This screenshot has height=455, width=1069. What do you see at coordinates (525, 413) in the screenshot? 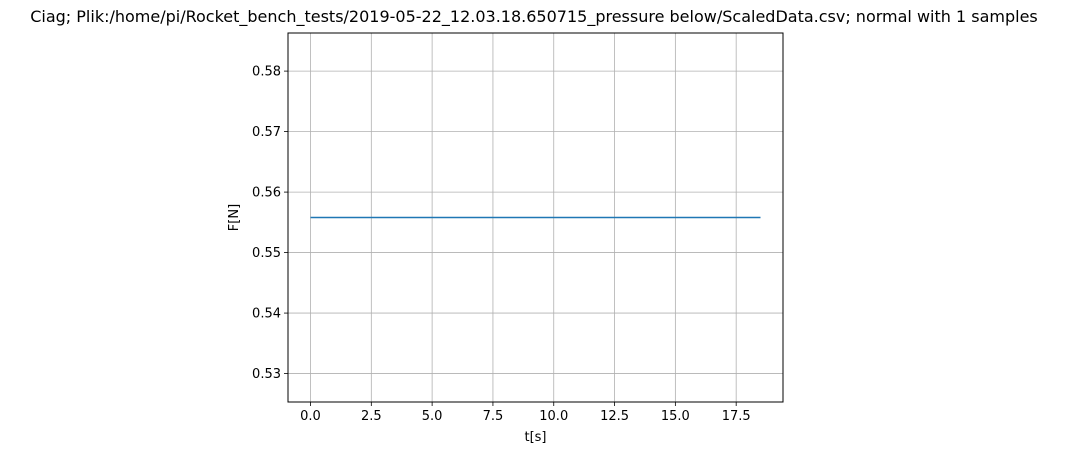
I see `x-axis: 0.0 2.5 5.0 7.5 10.0 12.5 15.0 17.5` at bounding box center [525, 413].